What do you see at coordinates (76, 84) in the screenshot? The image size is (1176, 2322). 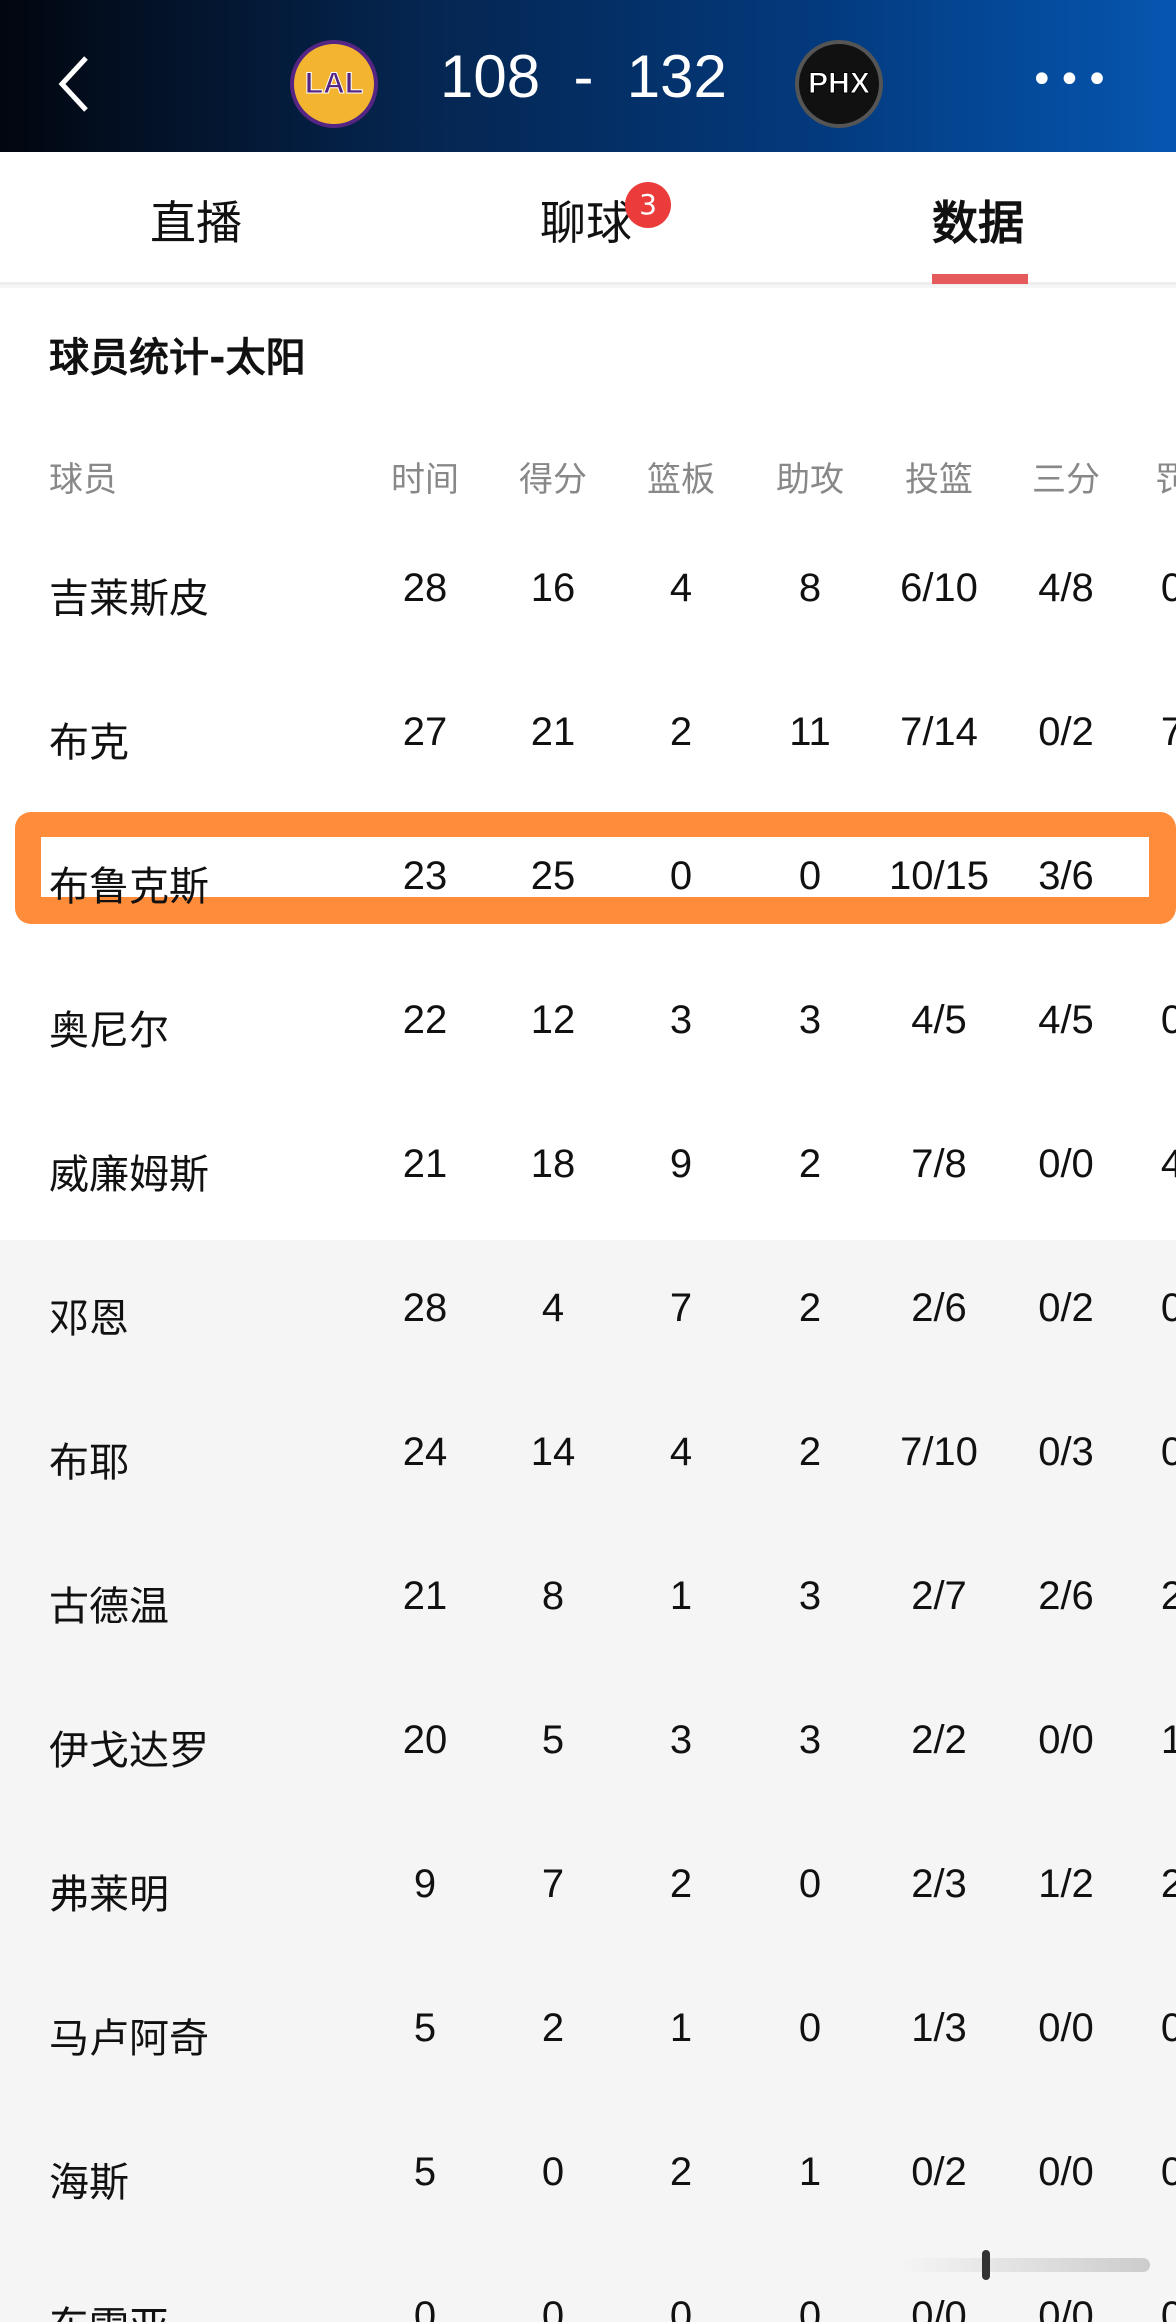 I see `back-icon` at bounding box center [76, 84].